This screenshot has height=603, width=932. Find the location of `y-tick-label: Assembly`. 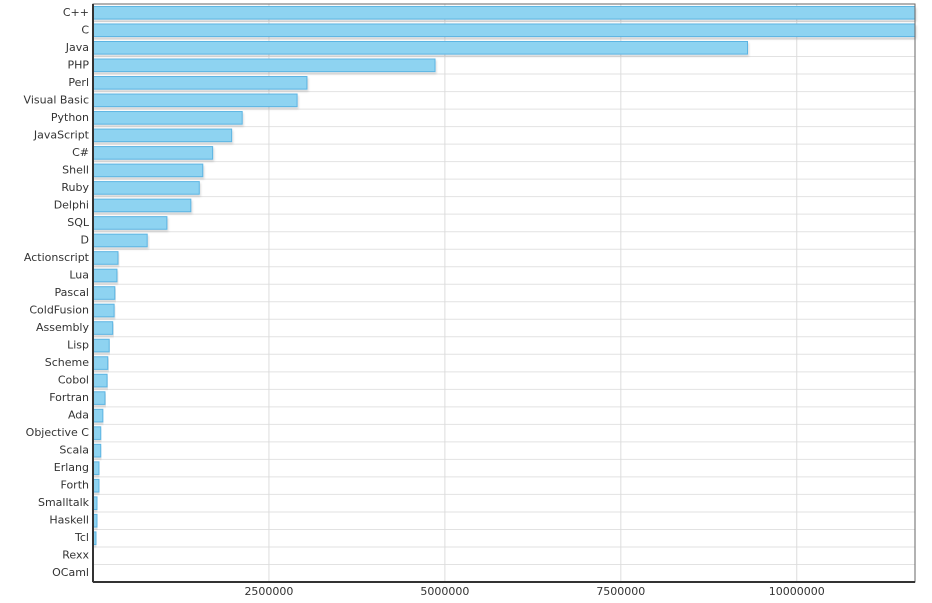

y-tick-label: Assembly is located at coordinates (63, 327).